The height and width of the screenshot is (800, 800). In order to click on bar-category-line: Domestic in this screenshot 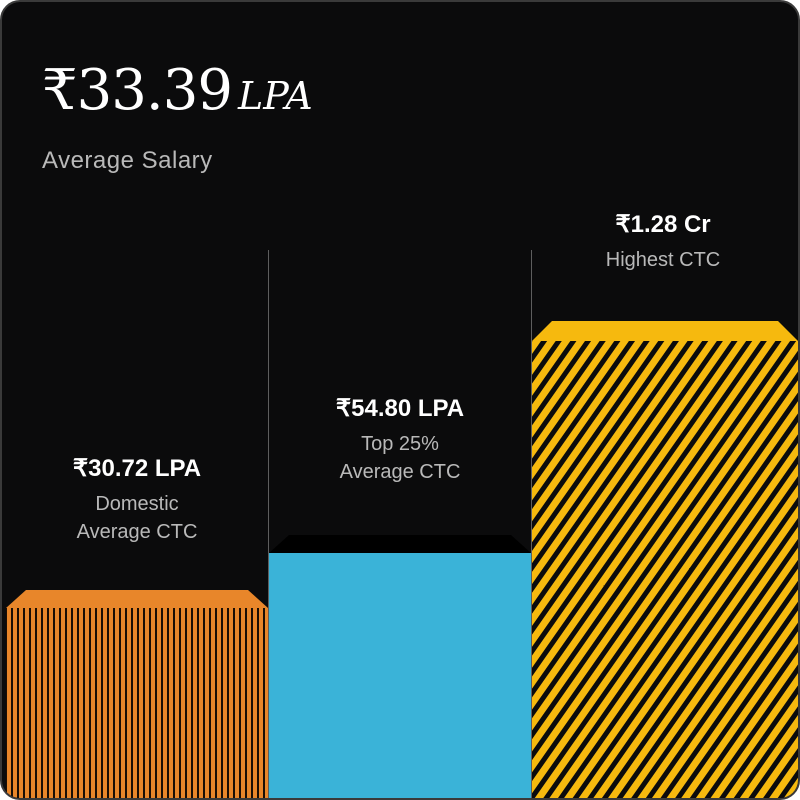, I will do `click(137, 504)`.